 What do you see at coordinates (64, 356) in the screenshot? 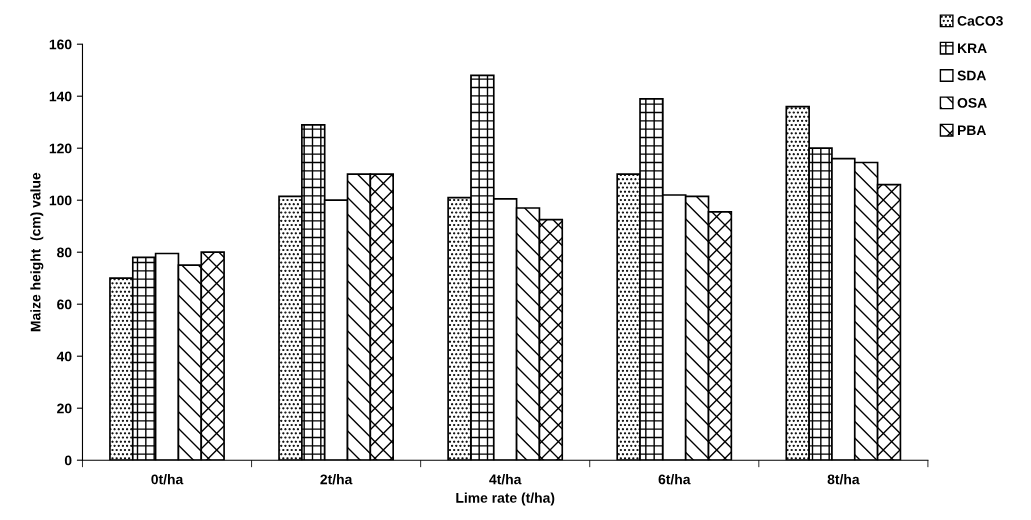
I see `y-tick-label: 40` at bounding box center [64, 356].